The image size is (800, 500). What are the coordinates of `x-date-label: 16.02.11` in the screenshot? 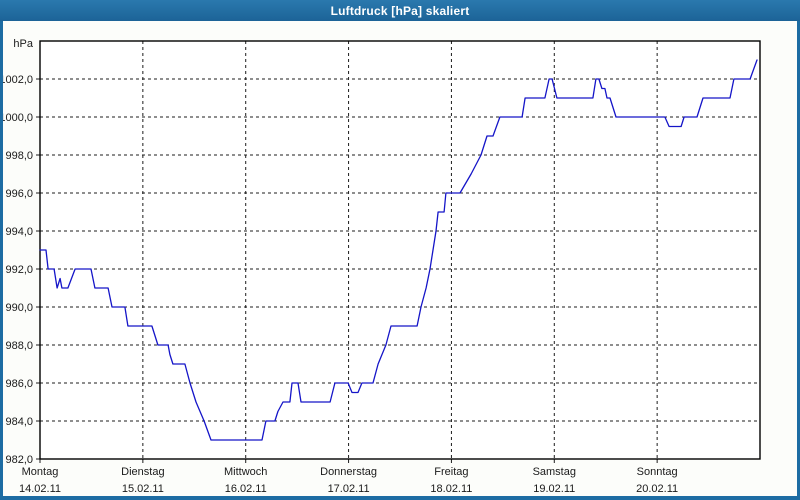 It's located at (246, 489).